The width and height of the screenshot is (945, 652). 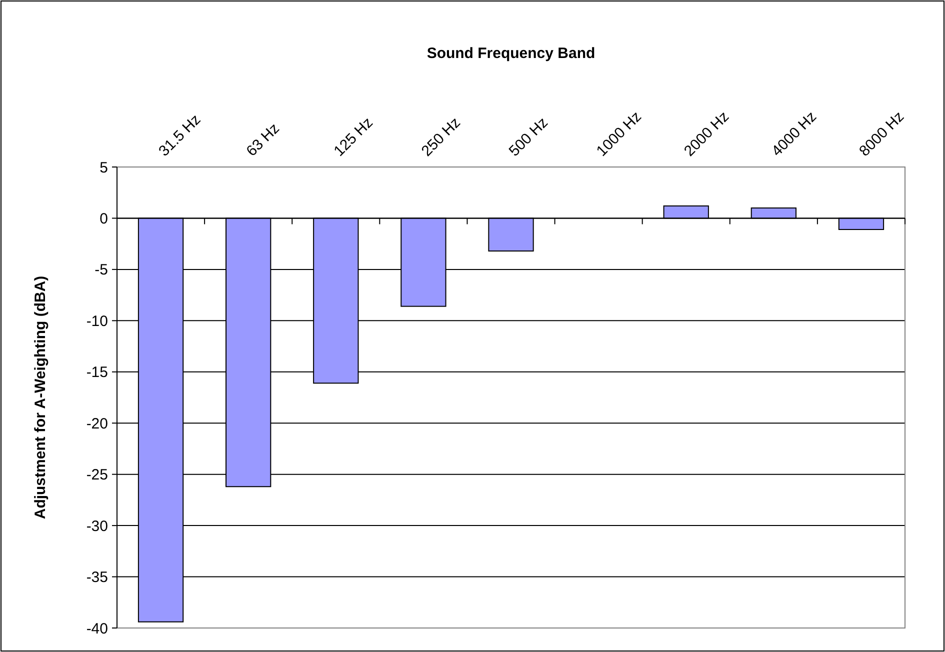 What do you see at coordinates (263, 140) in the screenshot?
I see `x-tick-label: 63 Hz` at bounding box center [263, 140].